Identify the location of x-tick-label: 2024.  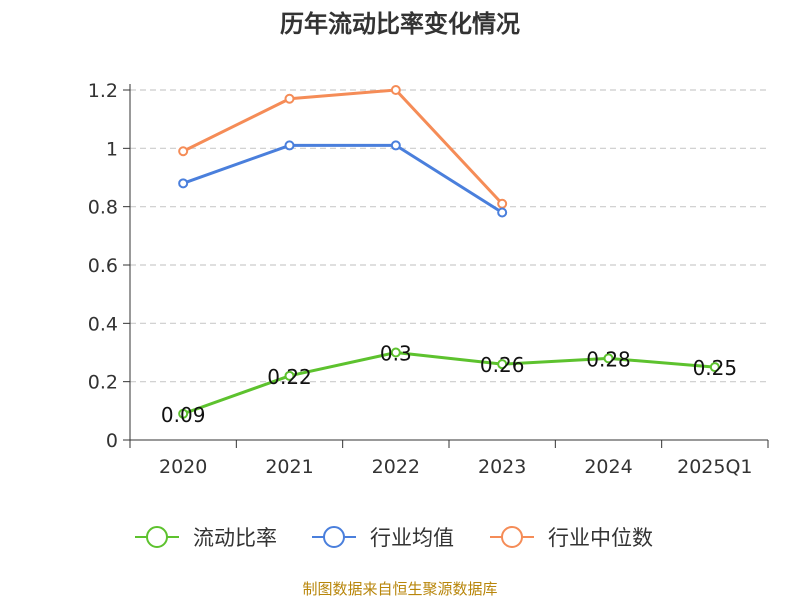
(608, 467).